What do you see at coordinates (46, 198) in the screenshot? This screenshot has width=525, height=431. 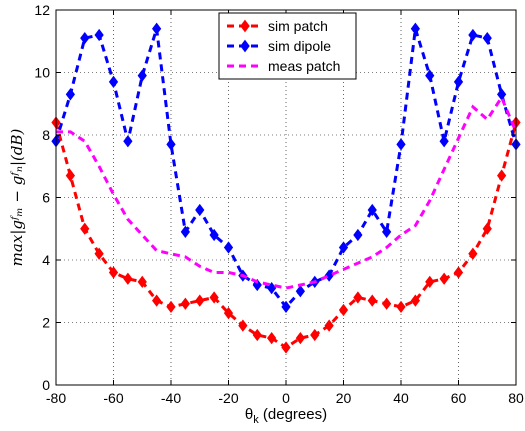 I see `y-tick-label: 6` at bounding box center [46, 198].